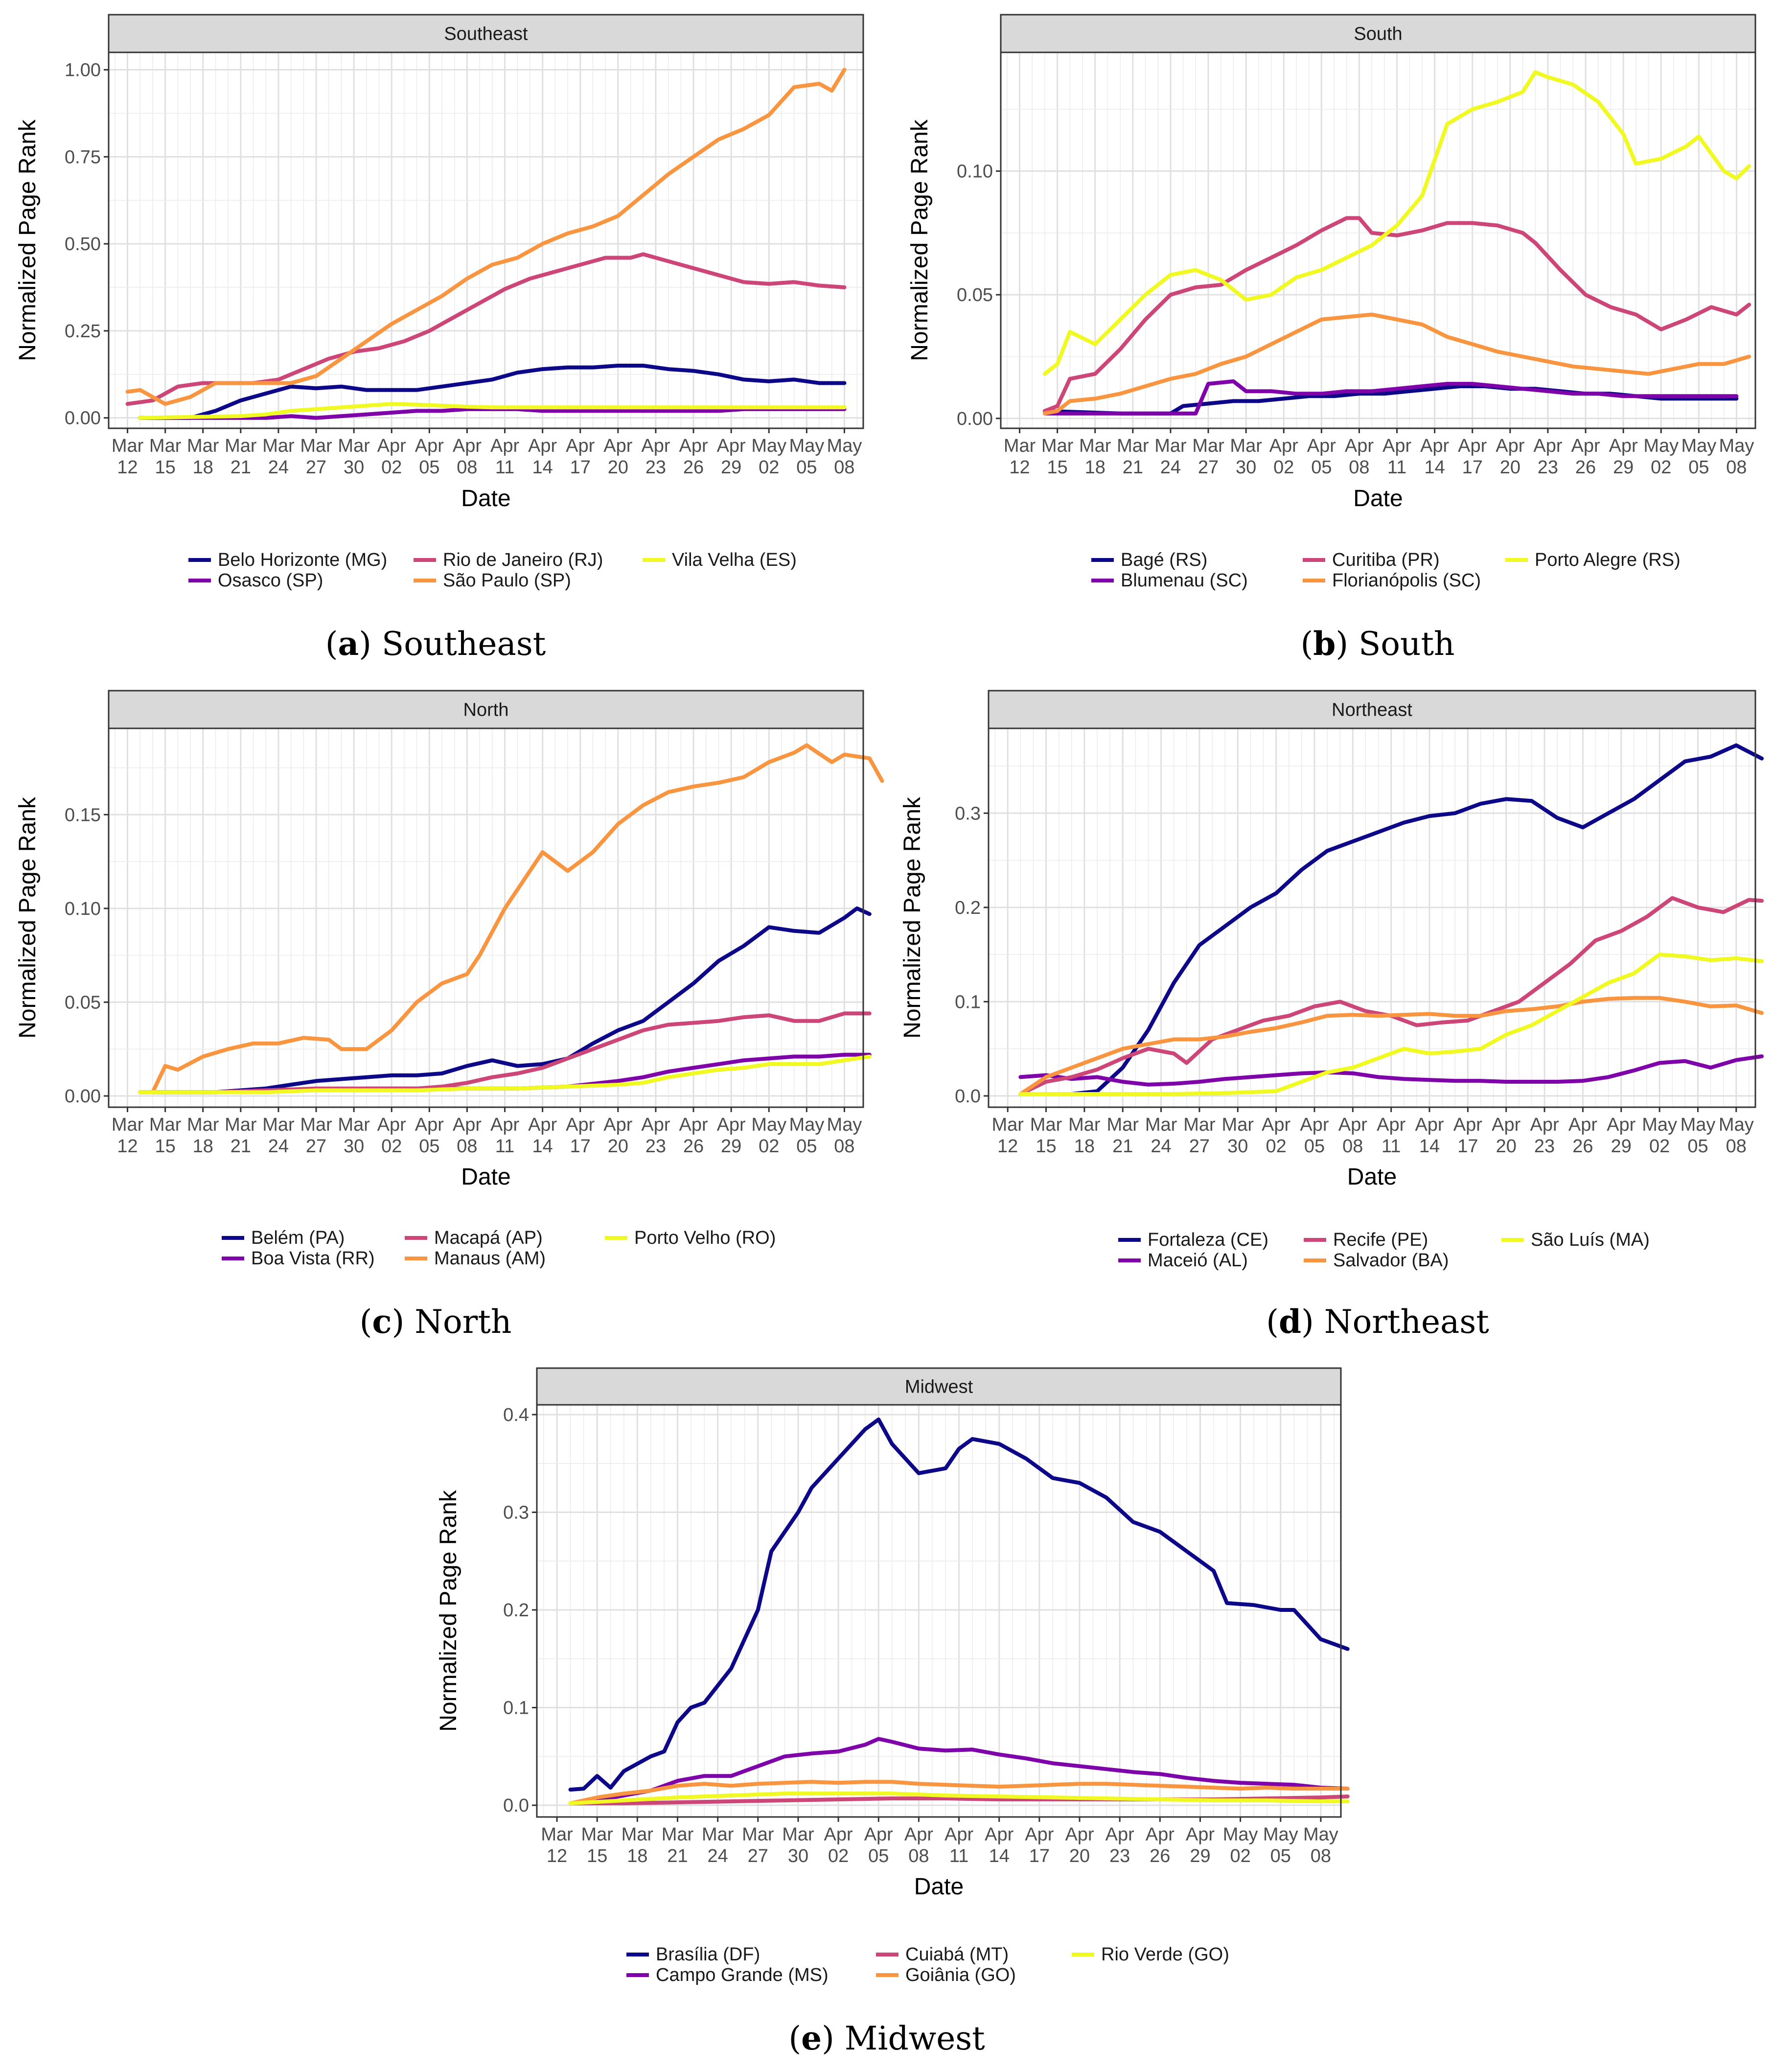 This screenshot has width=1773, height=2072. I want to click on legend-label: Campo Grande (MS), so click(742, 1975).